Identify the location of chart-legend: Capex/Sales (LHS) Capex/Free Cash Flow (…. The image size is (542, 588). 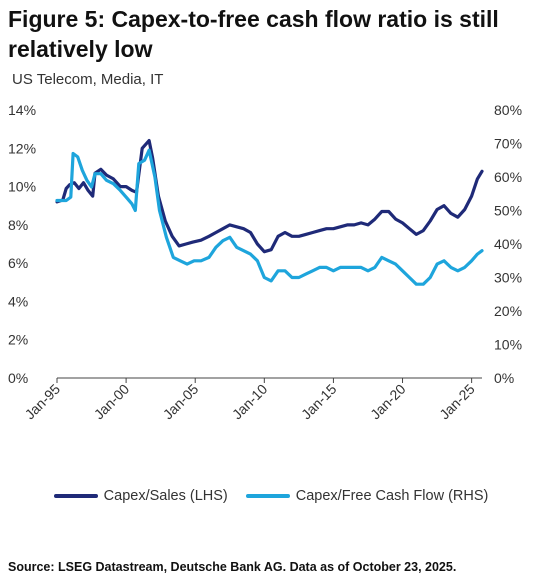
(271, 496).